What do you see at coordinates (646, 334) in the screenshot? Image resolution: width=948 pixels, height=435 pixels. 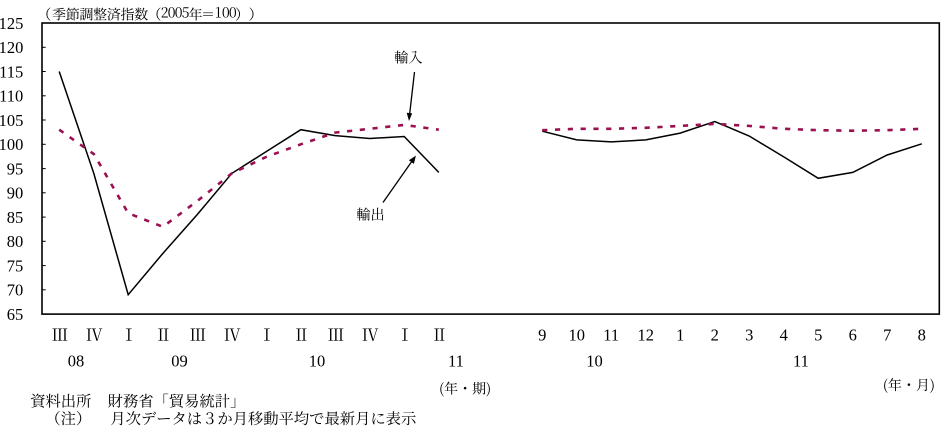 I see `svg-text: 12` at bounding box center [646, 334].